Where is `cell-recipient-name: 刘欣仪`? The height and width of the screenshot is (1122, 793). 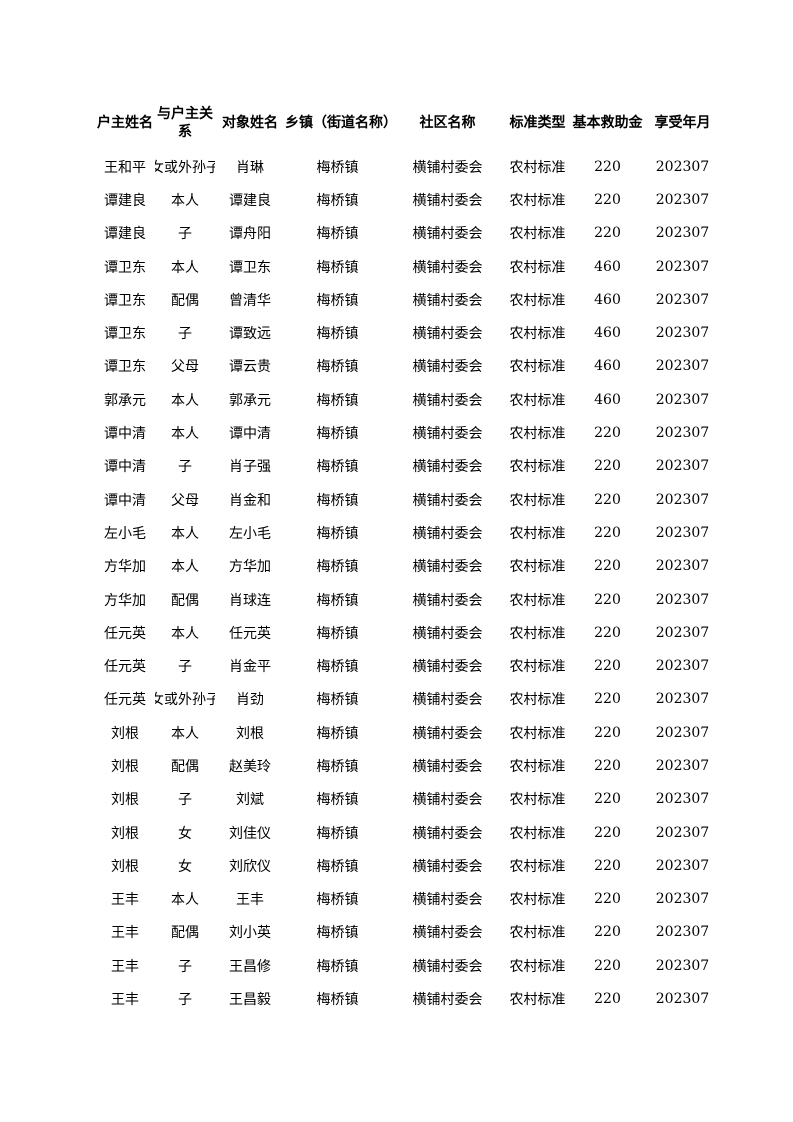 cell-recipient-name: 刘欣仪 is located at coordinates (250, 865).